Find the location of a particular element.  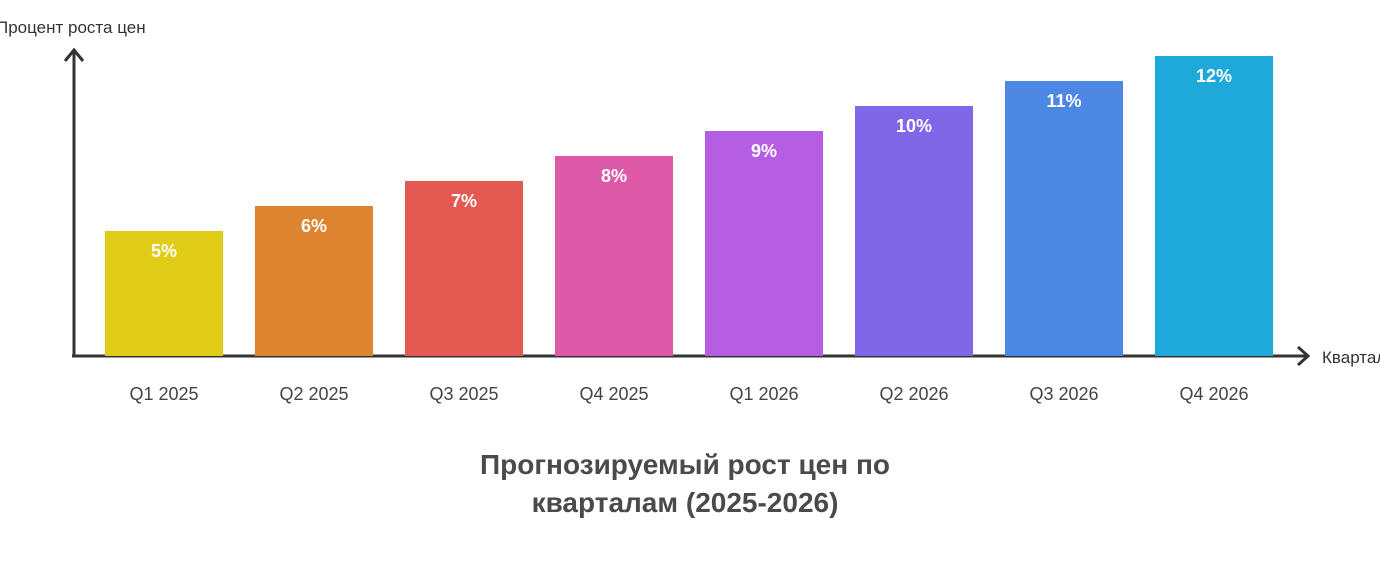

chart-title-line-2: кварталам (2025-2026) is located at coordinates (685, 502).